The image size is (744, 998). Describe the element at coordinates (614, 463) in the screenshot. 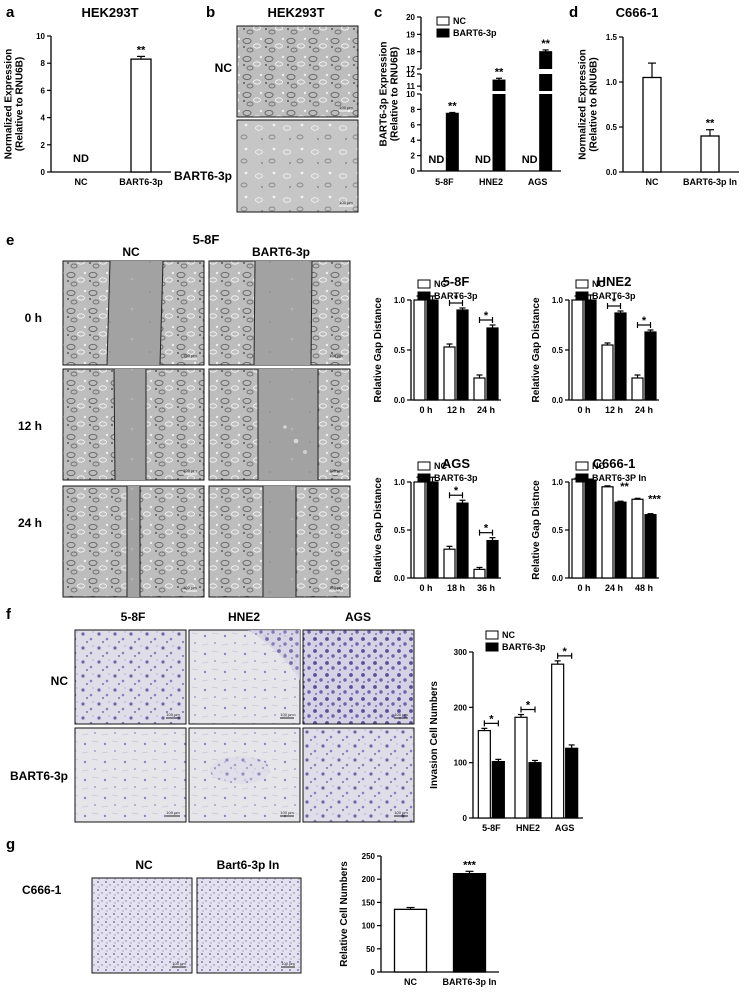

I see `chart-title: C666-1` at that location.